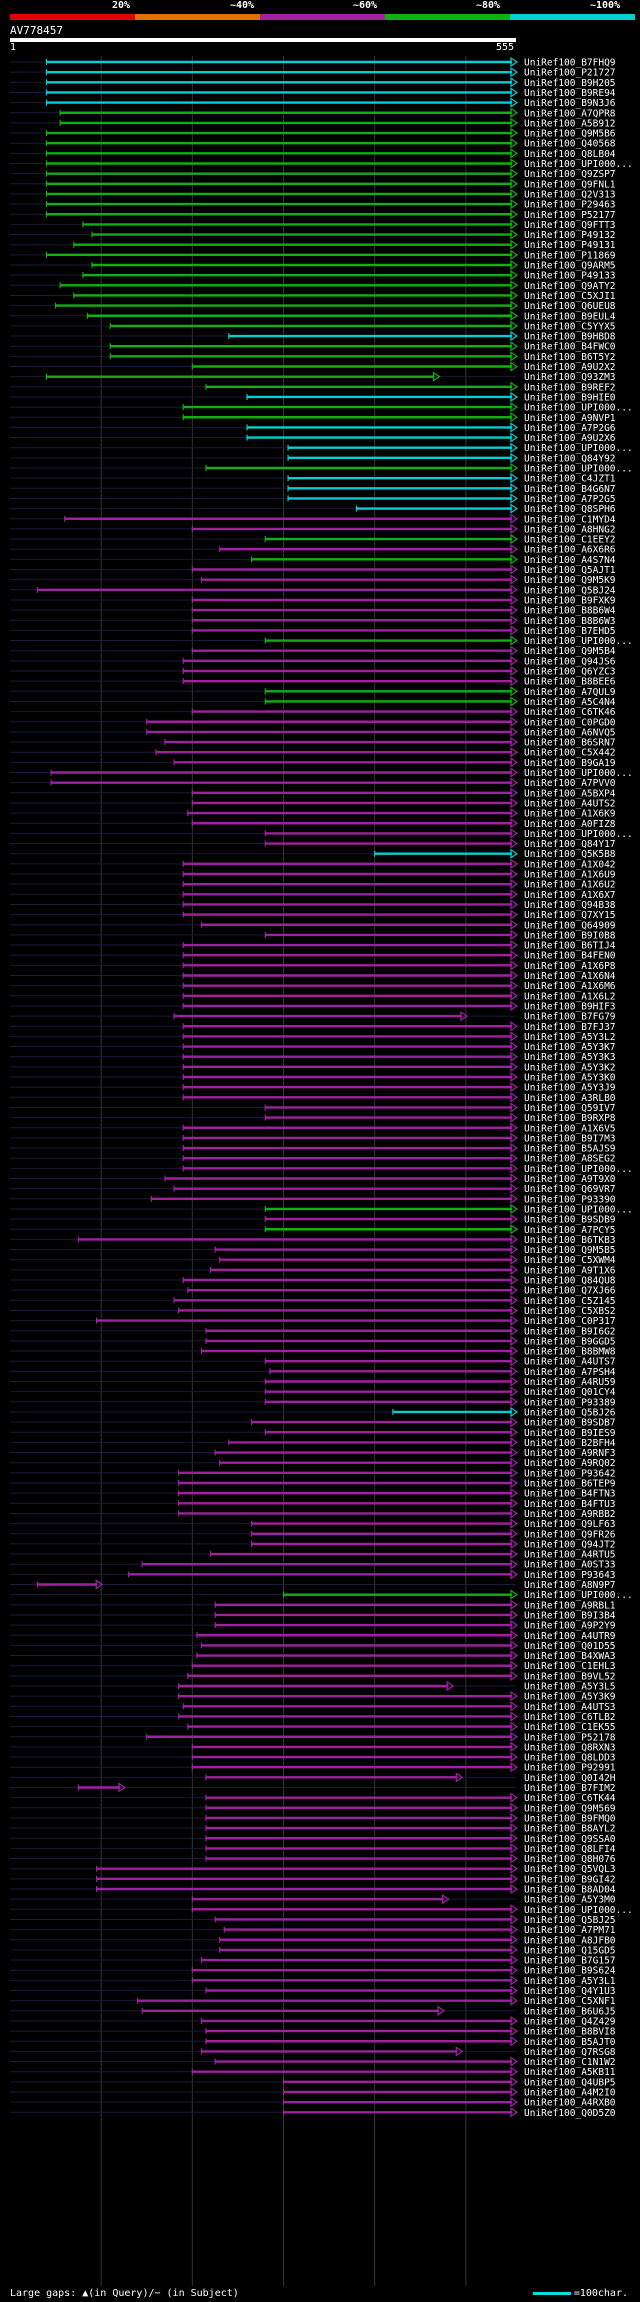  What do you see at coordinates (570, 194) in the screenshot?
I see `hit-label: UniRef100_Q2V313` at bounding box center [570, 194].